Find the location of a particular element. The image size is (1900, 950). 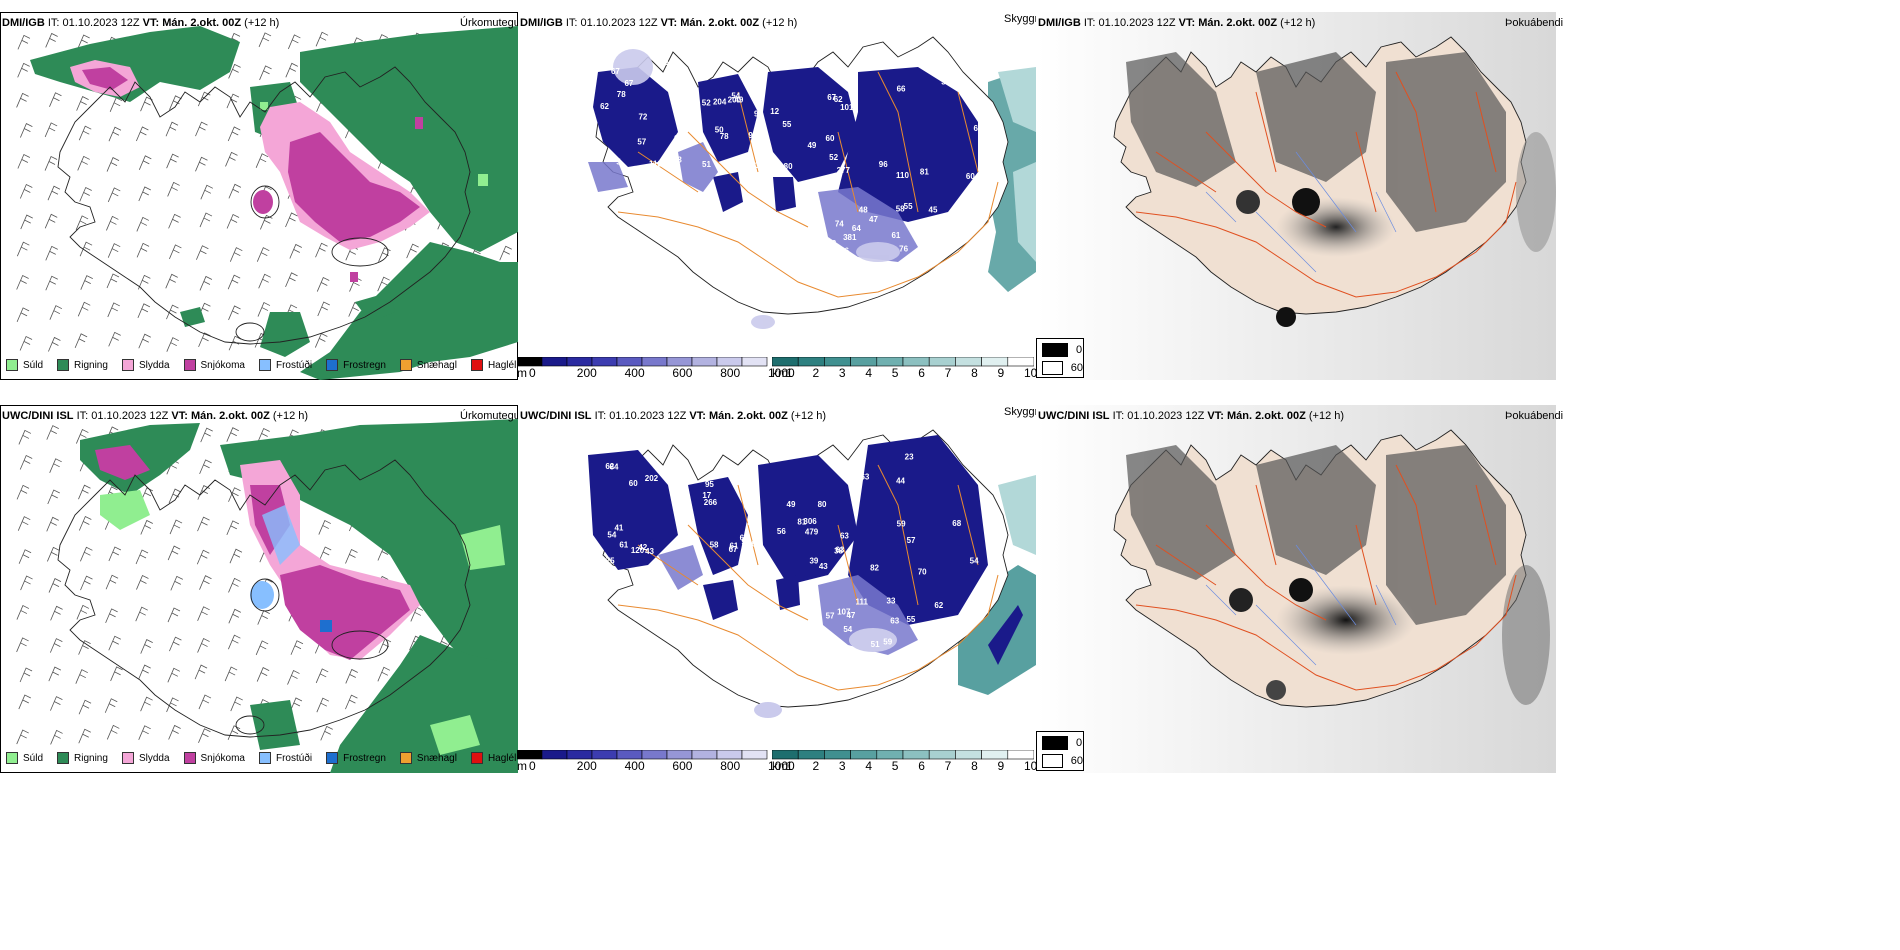

visibility-ticks-top: km 1 2 3 4 5 6 7 8 9 10 is located at coordinates (904, 373).